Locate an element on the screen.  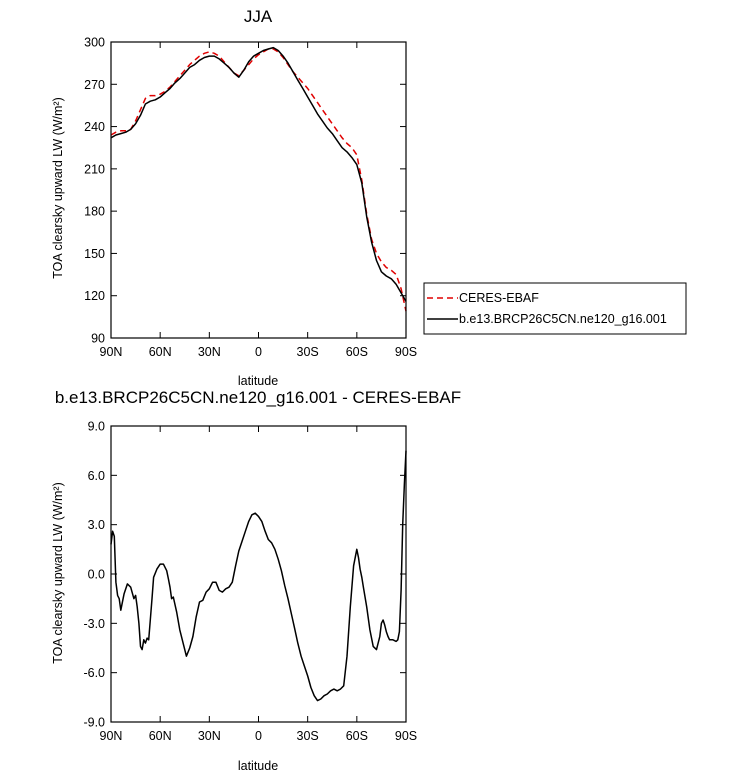
series-line-ceres-ebaf is located at coordinates (258, 180).